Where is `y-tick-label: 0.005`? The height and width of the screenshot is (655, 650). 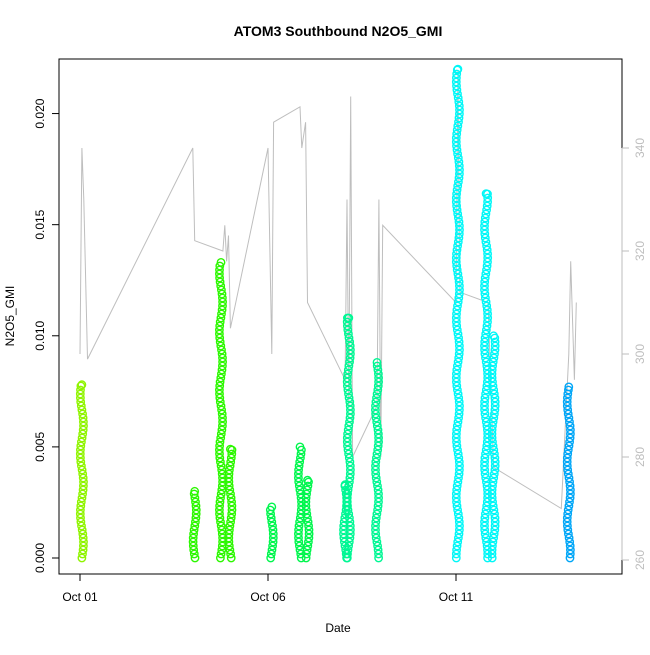 y-tick-label: 0.005 is located at coordinates (40, 447).